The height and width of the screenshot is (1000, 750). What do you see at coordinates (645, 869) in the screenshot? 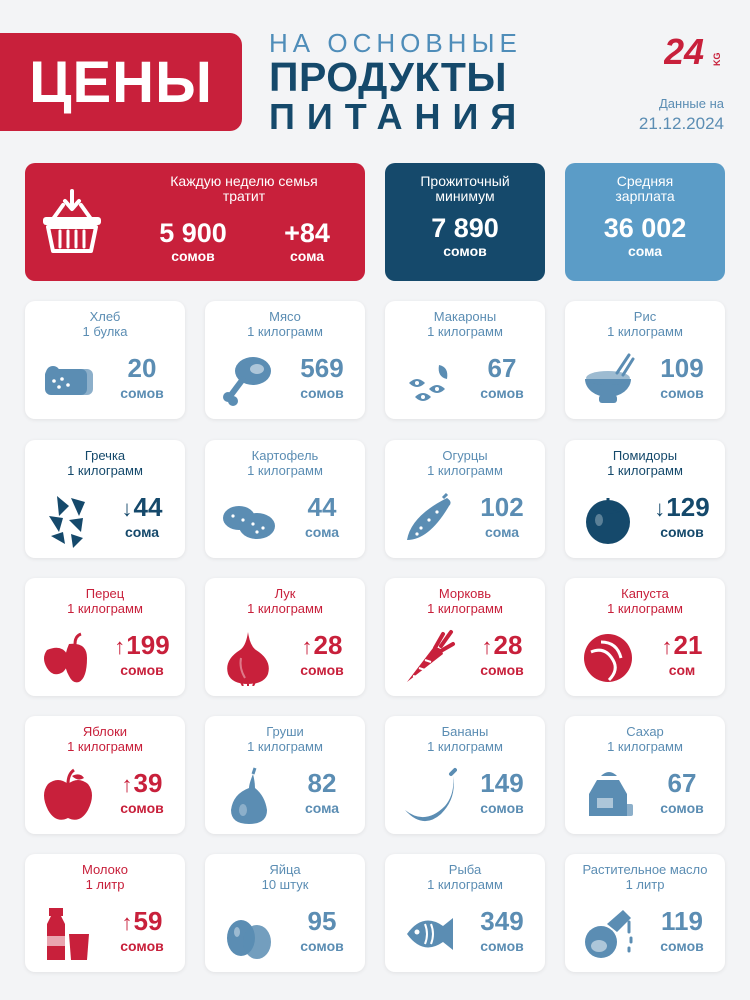
I see `product-name: Растительное масло` at bounding box center [645, 869].